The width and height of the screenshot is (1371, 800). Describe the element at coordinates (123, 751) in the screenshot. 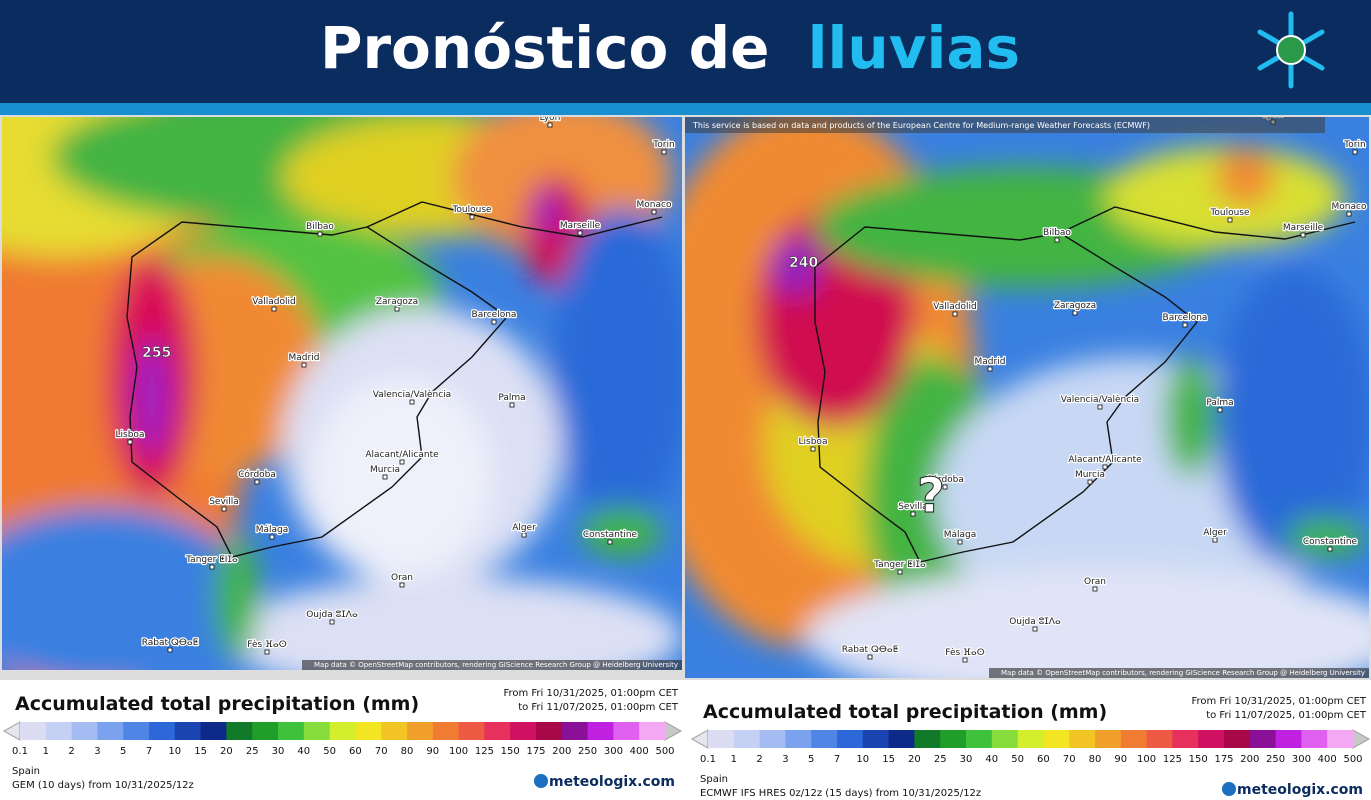

I see `scale-label: 5` at that location.